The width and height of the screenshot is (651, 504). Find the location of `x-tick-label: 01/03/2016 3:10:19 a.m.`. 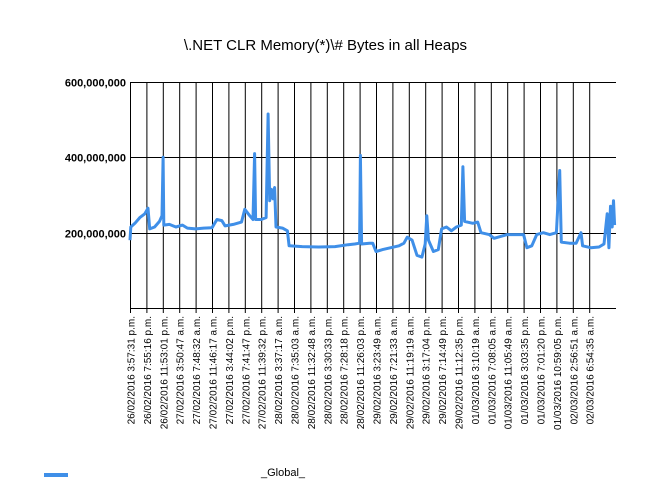

x-tick-label: 01/03/2016 3:10:19 a.m. is located at coordinates (476, 370).